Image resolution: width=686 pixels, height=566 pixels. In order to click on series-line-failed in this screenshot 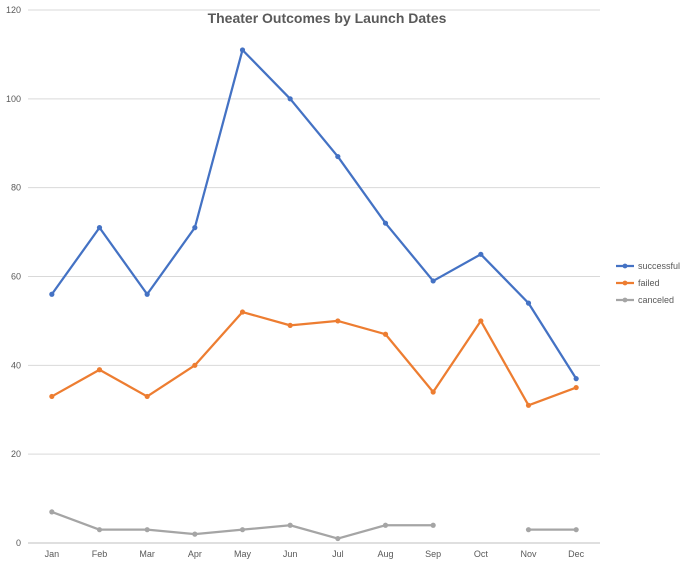, I will do `click(314, 358)`.